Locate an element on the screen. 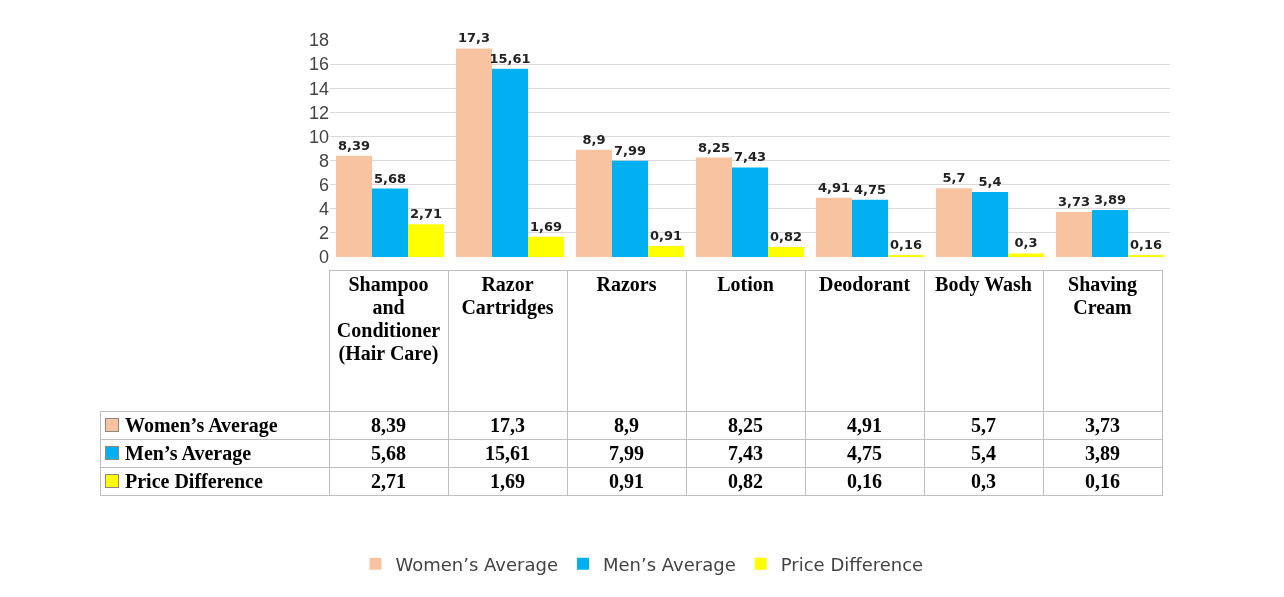  x-tick-label: Razors is located at coordinates (626, 341).